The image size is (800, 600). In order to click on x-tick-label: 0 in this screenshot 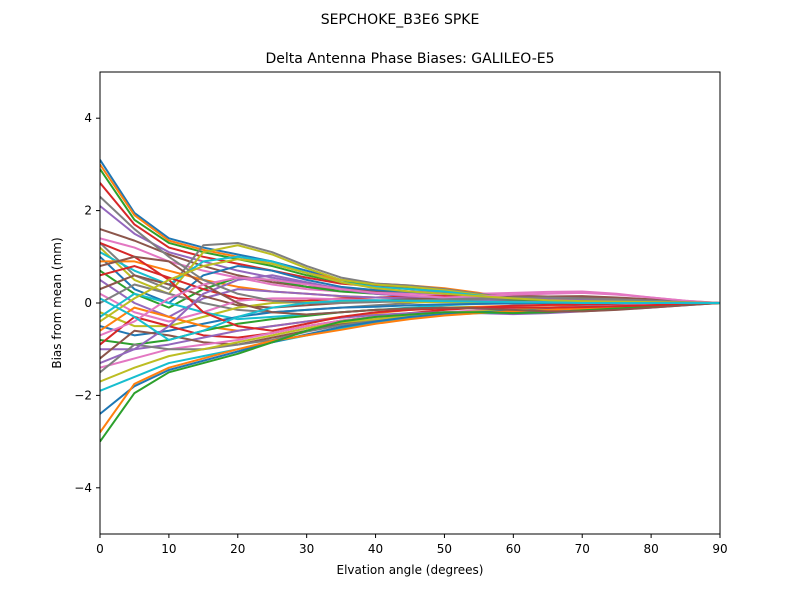, I will do `click(100, 549)`.